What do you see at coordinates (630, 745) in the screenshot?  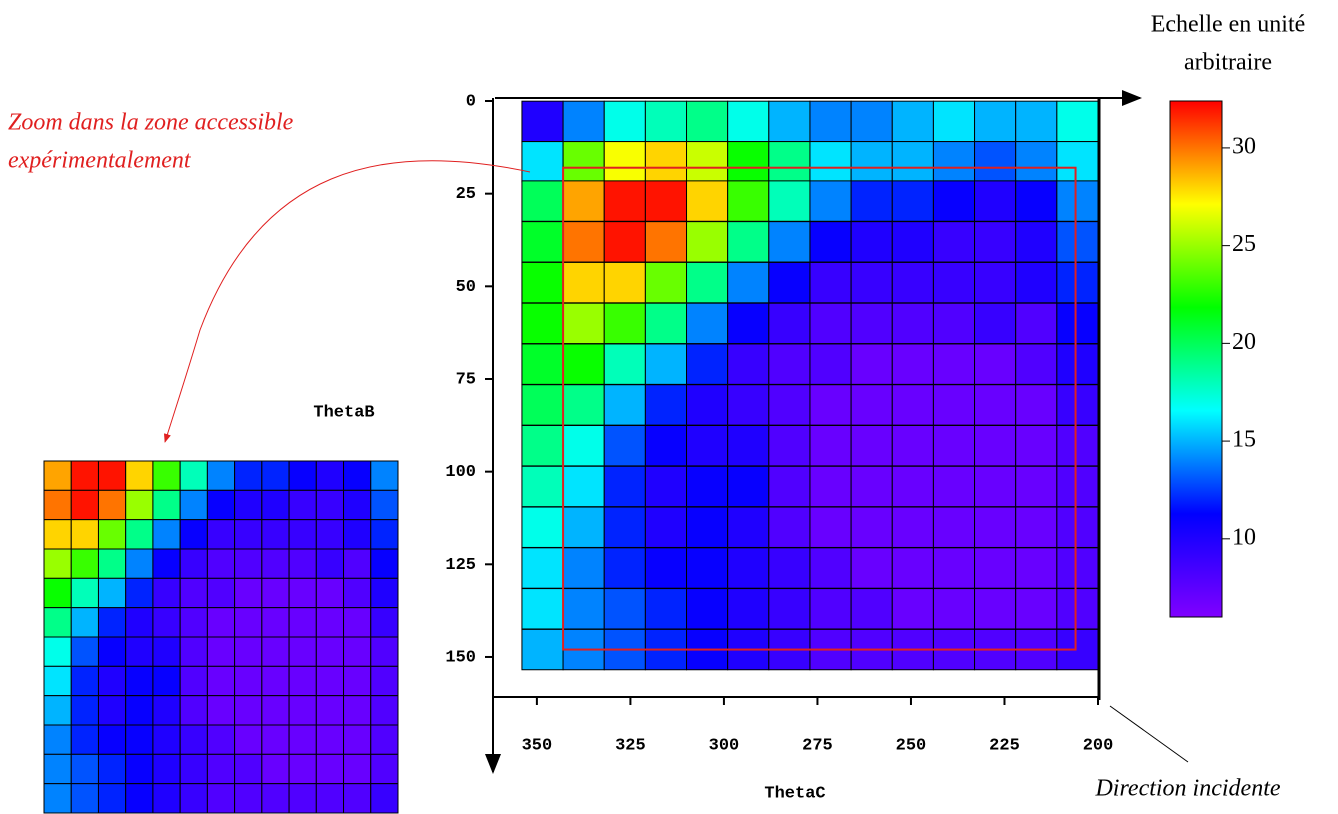 I see `x-tick-label: 325` at bounding box center [630, 745].